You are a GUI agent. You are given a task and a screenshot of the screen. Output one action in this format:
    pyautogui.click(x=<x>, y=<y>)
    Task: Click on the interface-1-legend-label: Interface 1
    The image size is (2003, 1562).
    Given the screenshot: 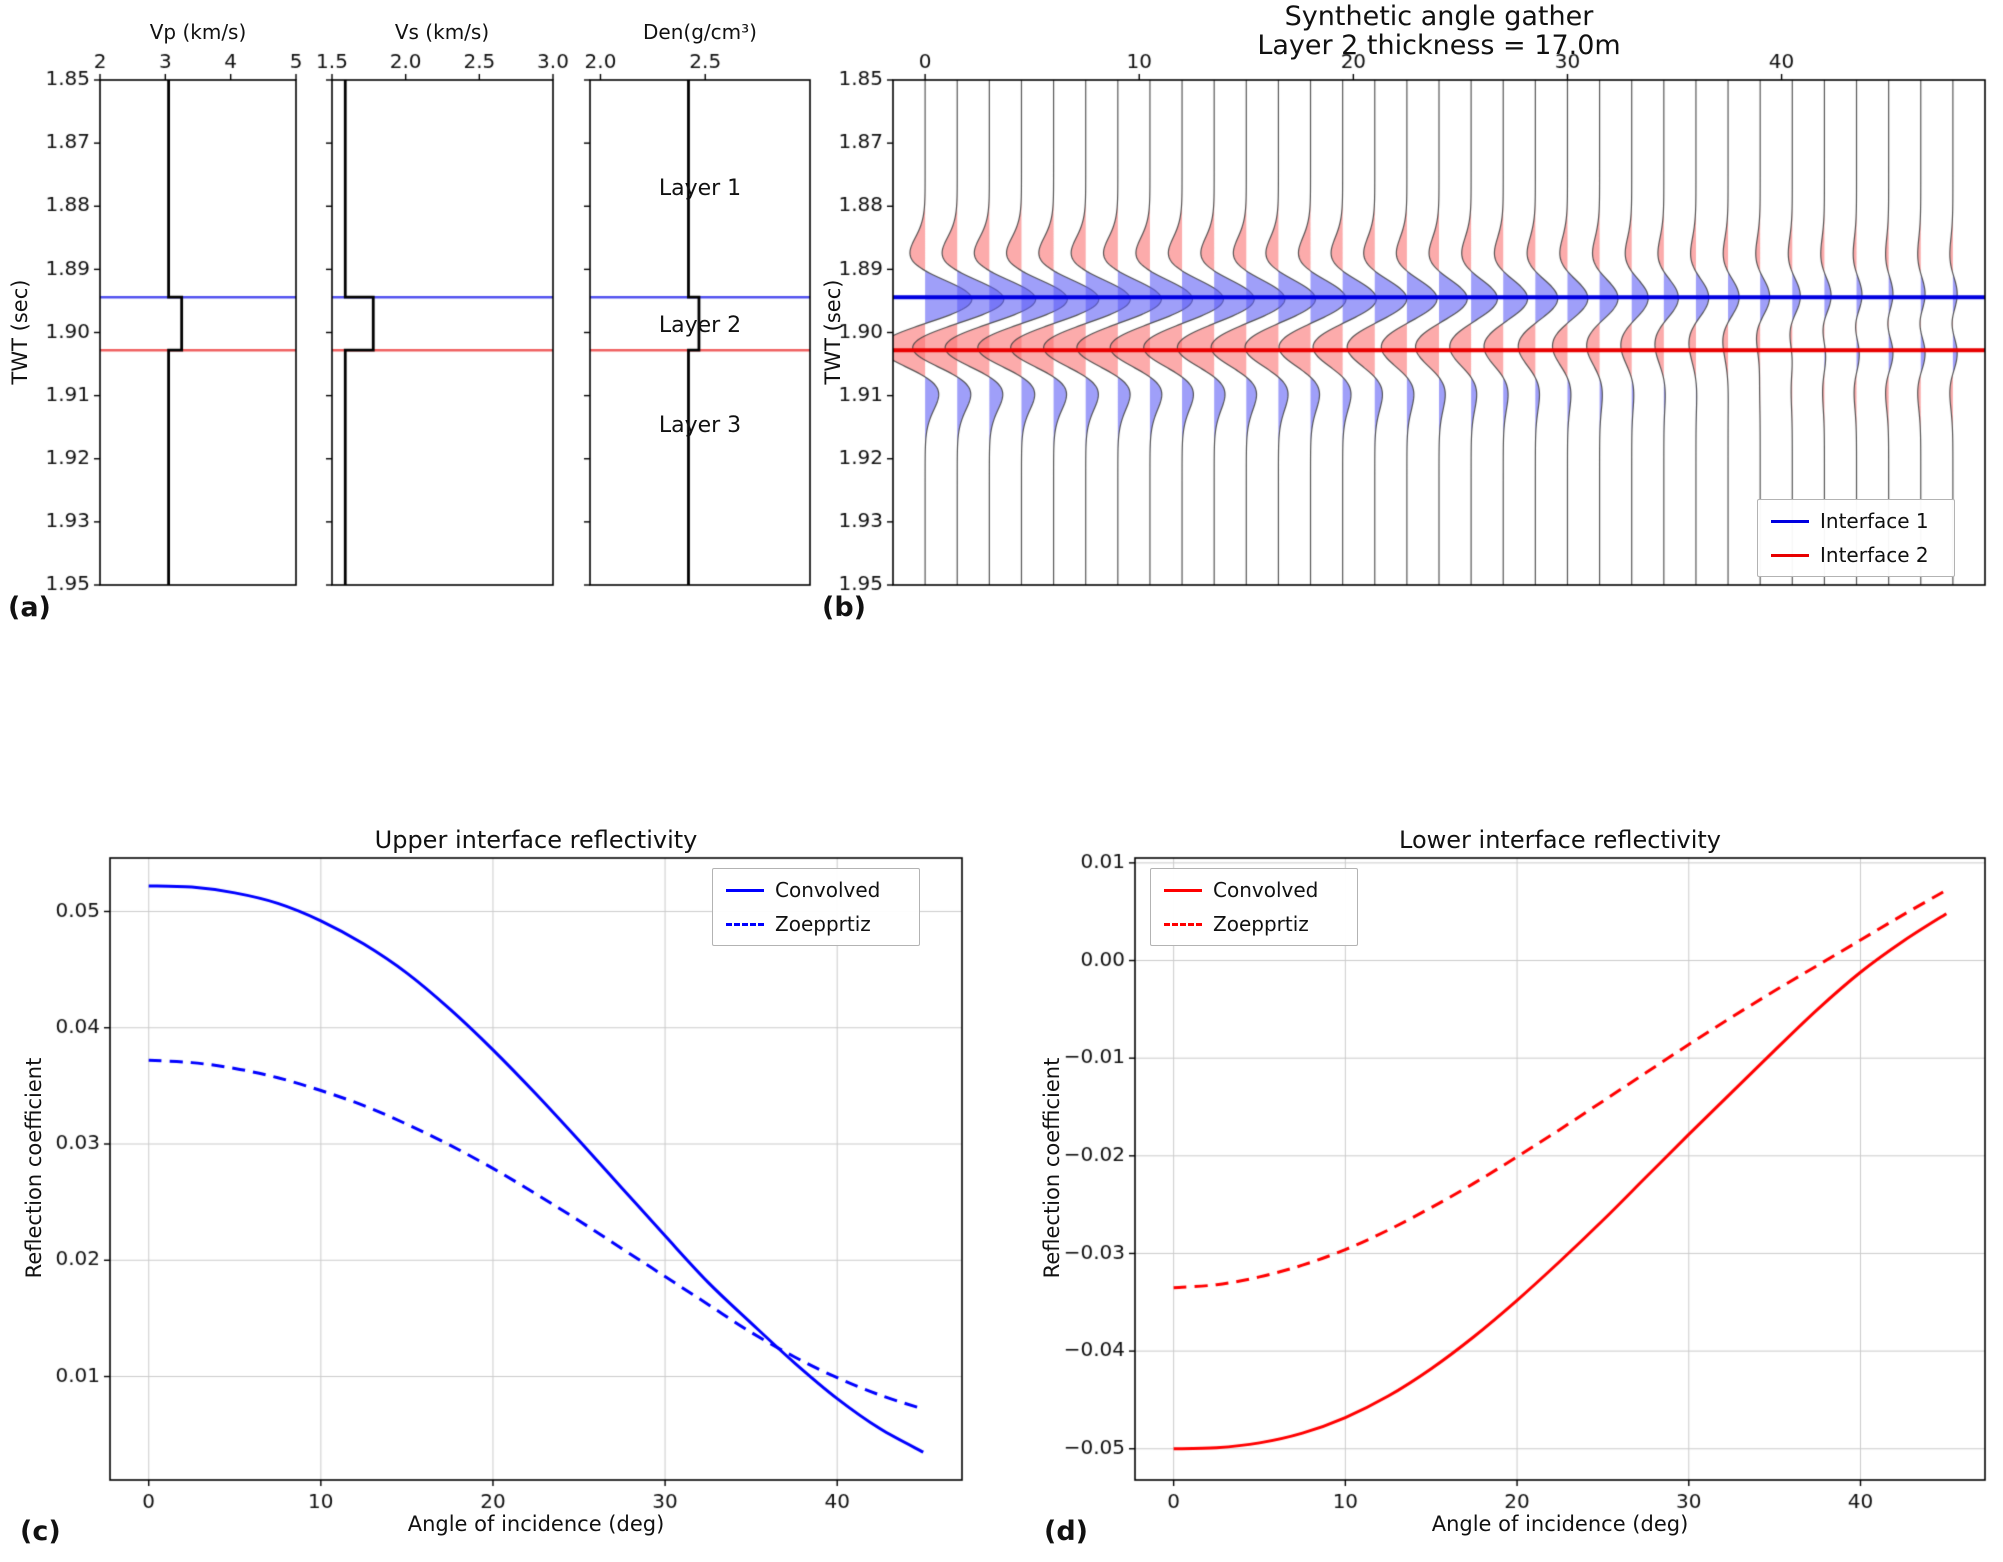 What is the action you would take?
    pyautogui.click(x=1874, y=521)
    